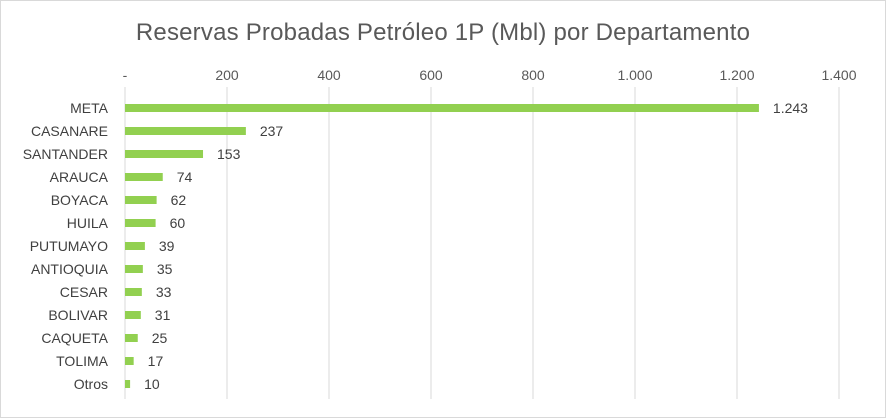 The image size is (886, 418). What do you see at coordinates (88, 223) in the screenshot?
I see `category-label: HUILA` at bounding box center [88, 223].